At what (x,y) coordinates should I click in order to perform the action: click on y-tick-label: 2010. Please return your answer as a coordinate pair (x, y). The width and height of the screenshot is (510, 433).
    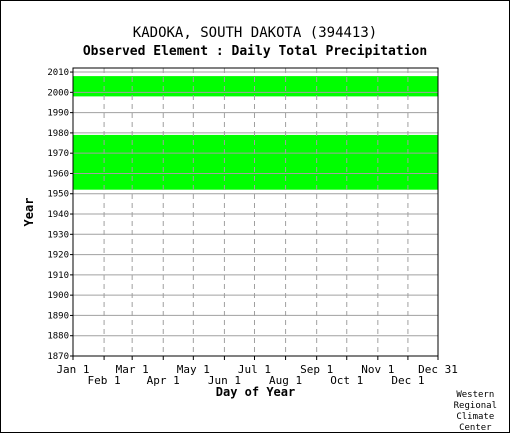
    Looking at the image, I should click on (58, 73).